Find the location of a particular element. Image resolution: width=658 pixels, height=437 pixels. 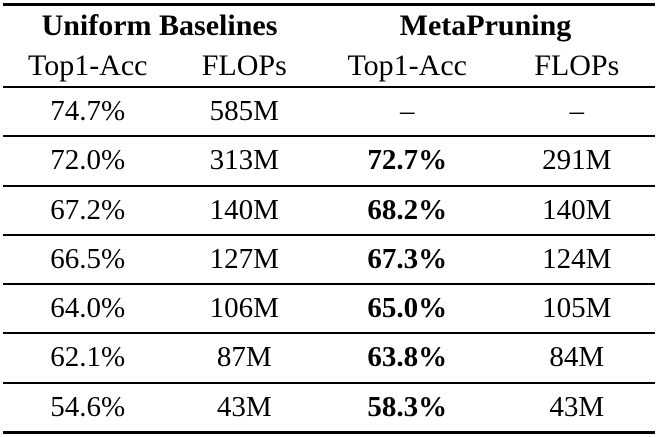

cell-meta-acc: 58.3% is located at coordinates (407, 406).